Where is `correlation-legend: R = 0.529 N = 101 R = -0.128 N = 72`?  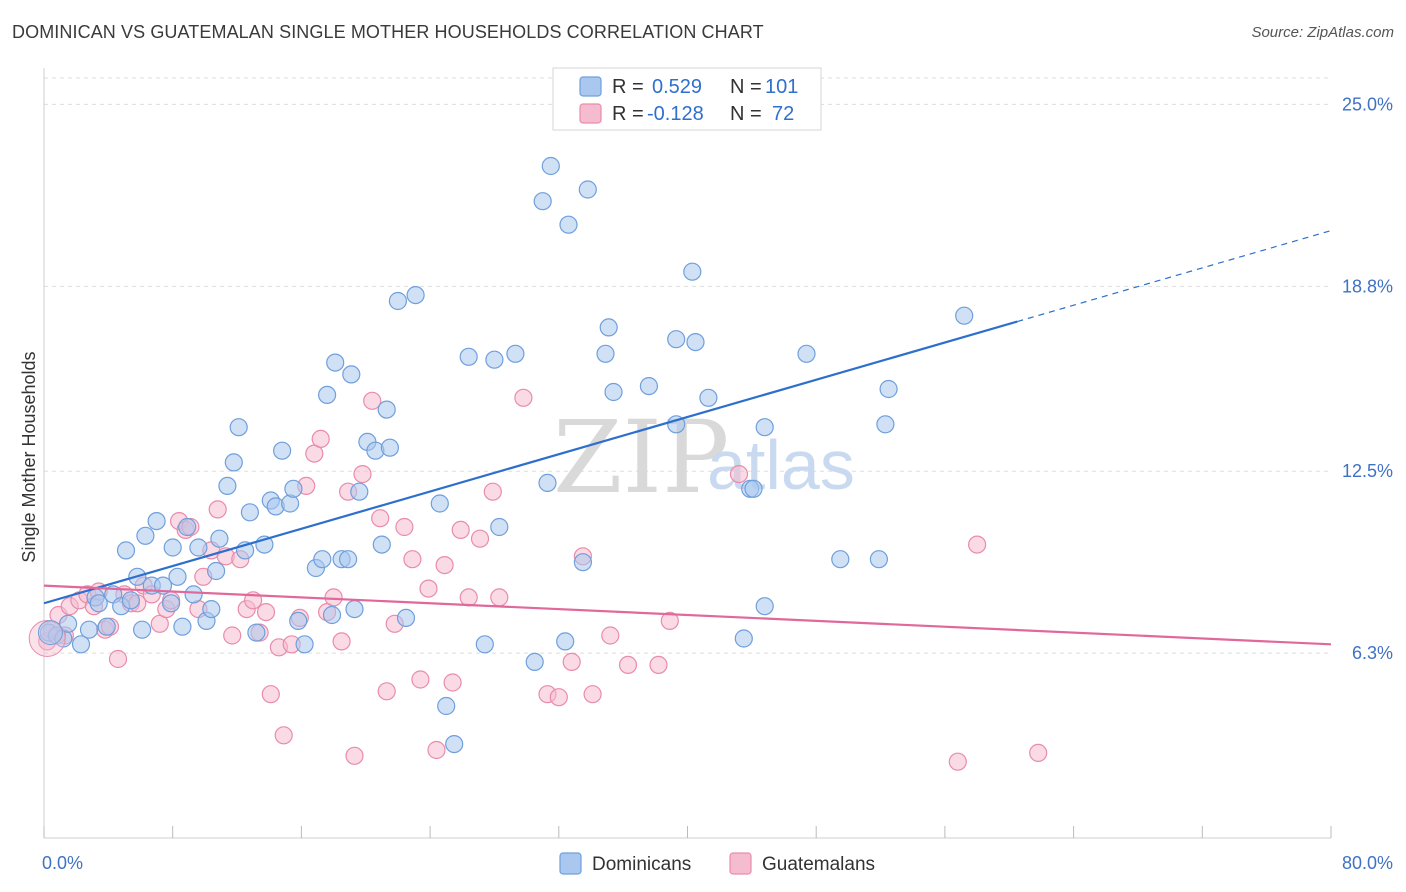 correlation-legend: R = 0.529 N = 101 R = -0.128 N = 72 is located at coordinates (687, 99).